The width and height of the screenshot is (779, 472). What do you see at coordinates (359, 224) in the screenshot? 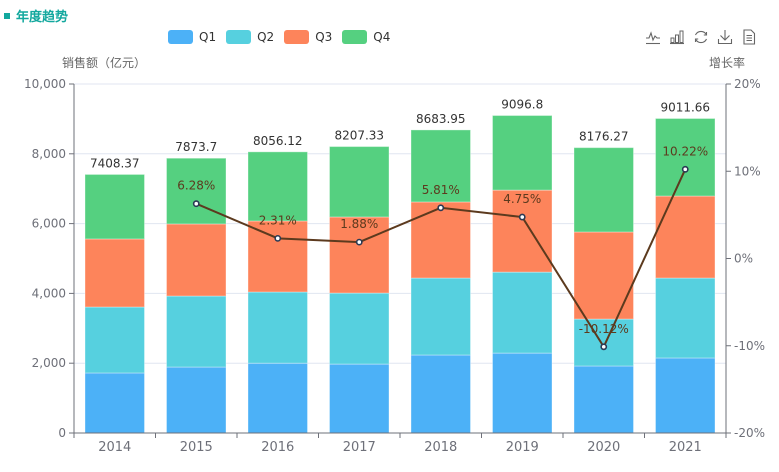
I see `growth-rate-label: 1.88%` at bounding box center [359, 224].